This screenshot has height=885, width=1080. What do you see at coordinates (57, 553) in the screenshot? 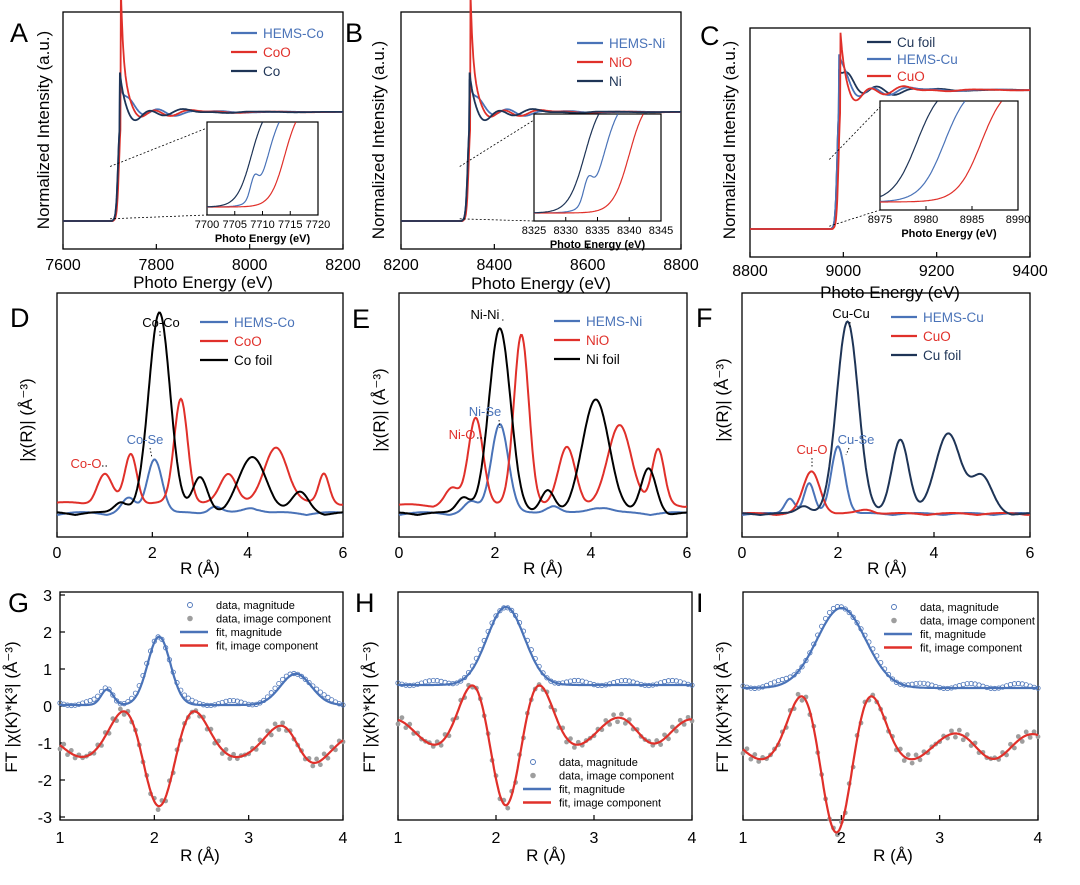
I see `x-tick-label: 0` at bounding box center [57, 553].